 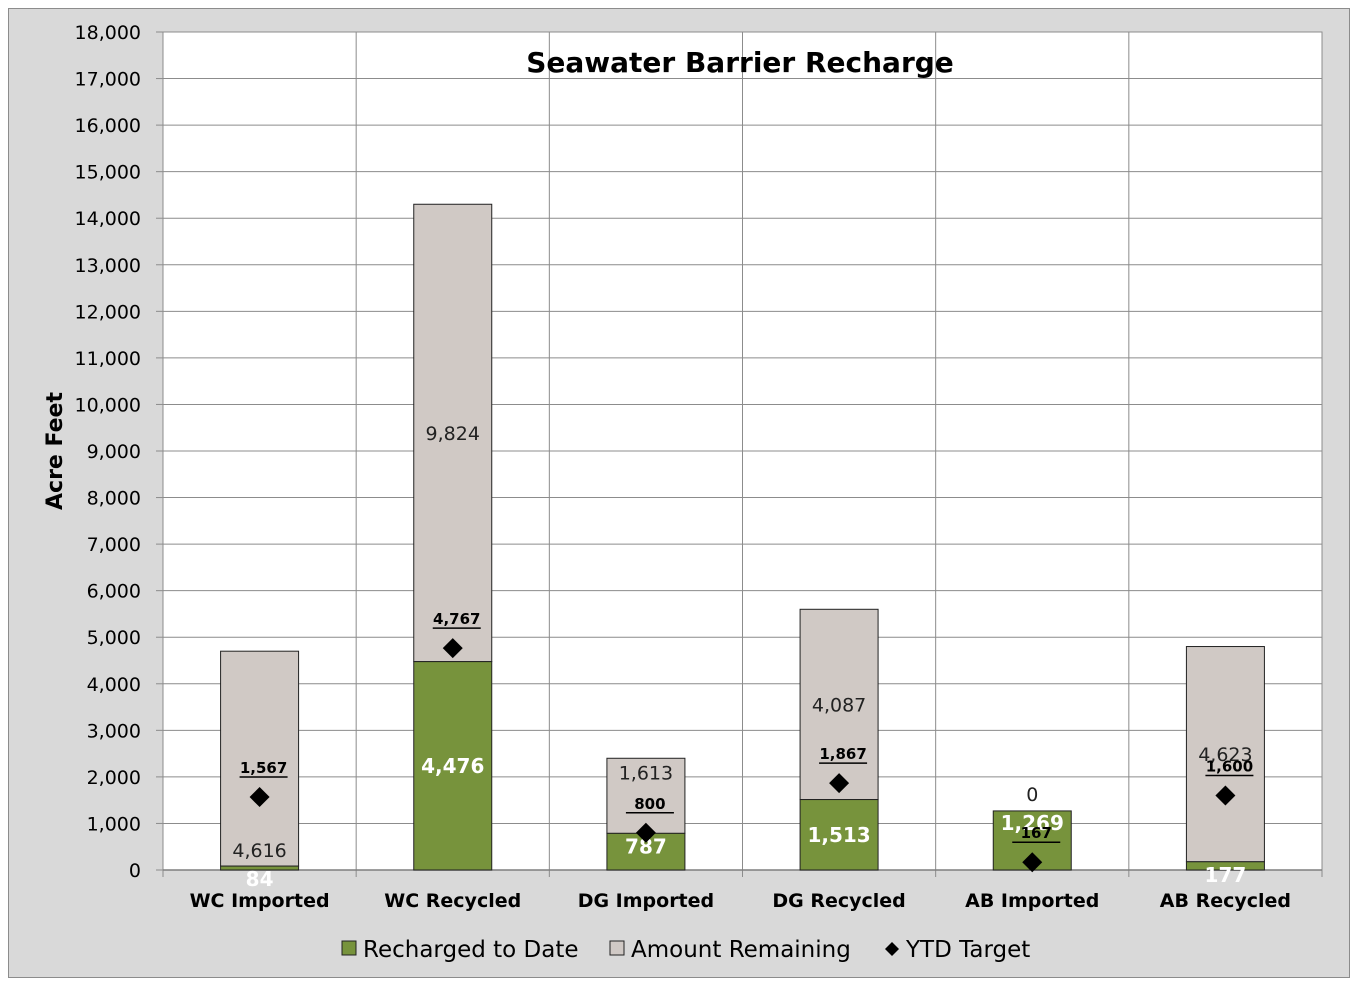 I want to click on legend-label-ytd-target: YTD Target, so click(x=967, y=950).